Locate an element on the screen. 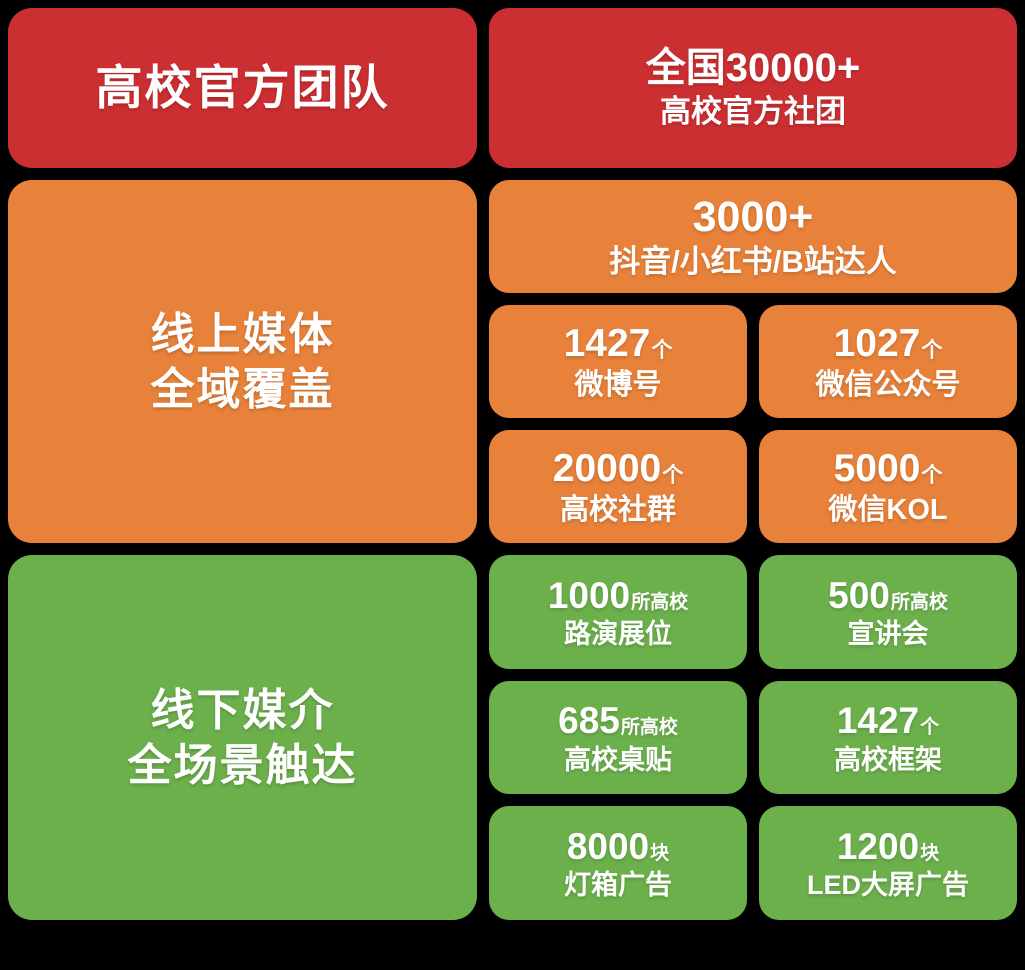 The image size is (1025, 970). stat-label: 抖音/小红书/B站达人 is located at coordinates (753, 262).